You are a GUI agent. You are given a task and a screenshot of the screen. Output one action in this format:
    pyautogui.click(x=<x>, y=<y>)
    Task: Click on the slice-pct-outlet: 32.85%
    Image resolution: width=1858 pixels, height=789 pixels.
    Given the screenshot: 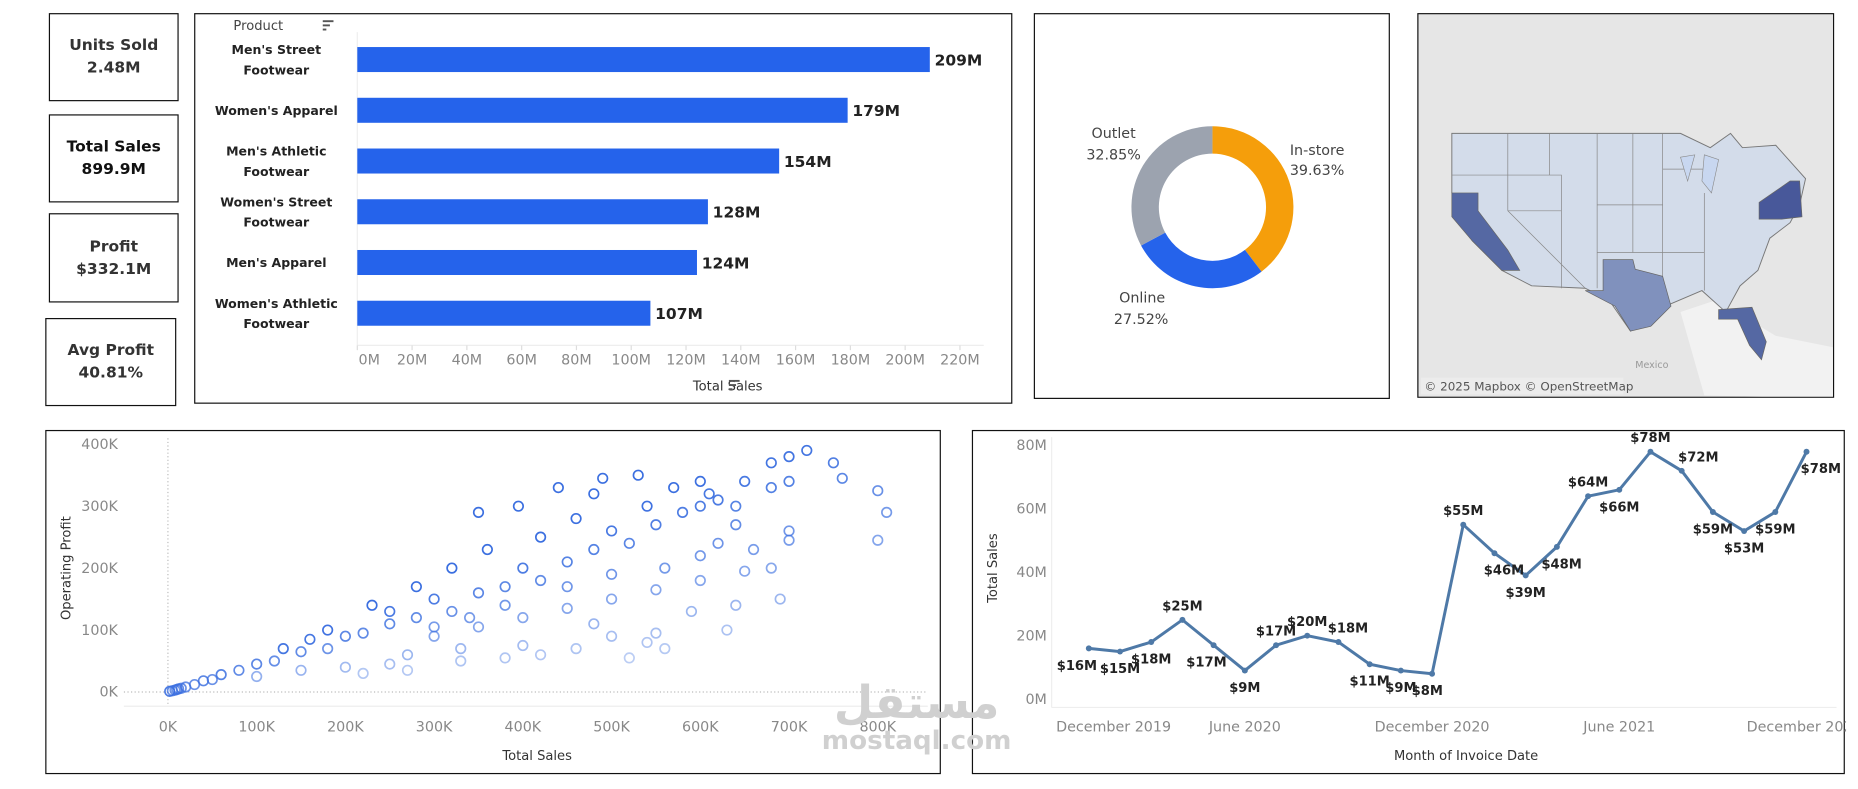 What is the action you would take?
    pyautogui.click(x=1113, y=156)
    